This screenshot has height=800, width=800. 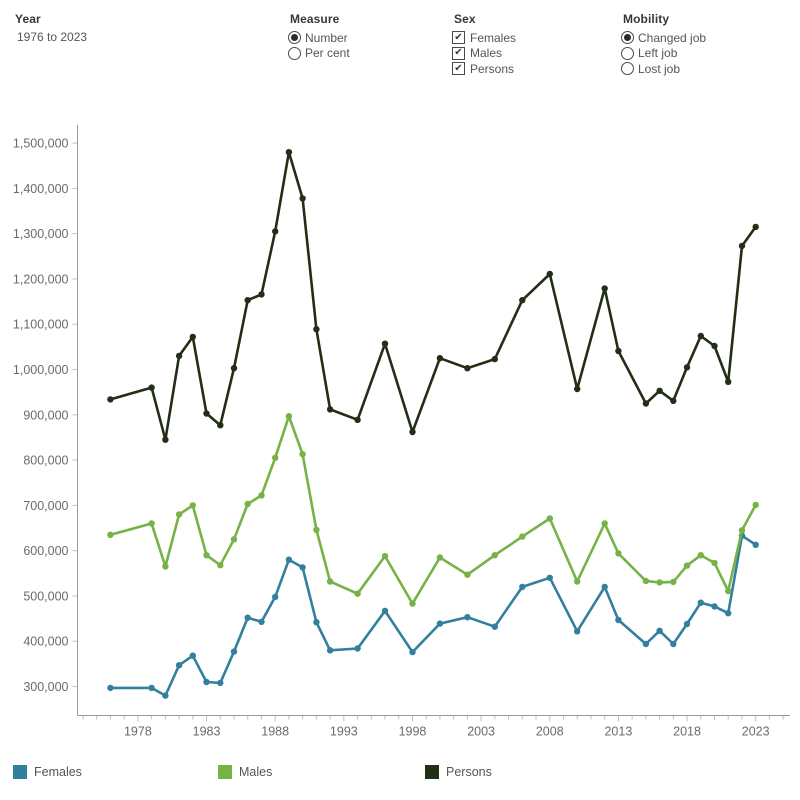 What do you see at coordinates (663, 54) in the screenshot?
I see `radio-option-left-job: Left job` at bounding box center [663, 54].